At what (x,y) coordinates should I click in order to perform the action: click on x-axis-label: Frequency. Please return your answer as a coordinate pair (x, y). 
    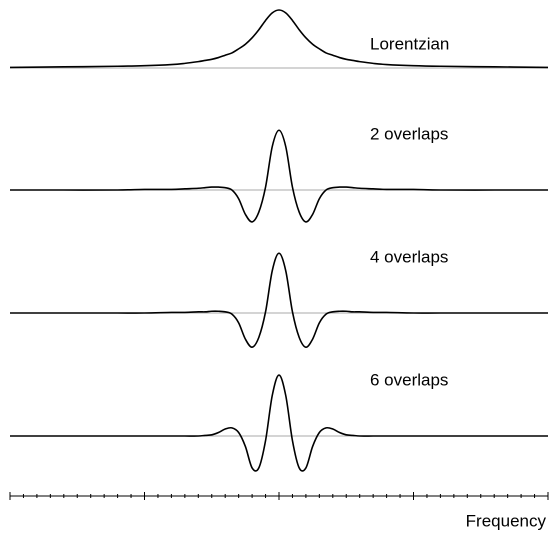
    Looking at the image, I should click on (506, 520).